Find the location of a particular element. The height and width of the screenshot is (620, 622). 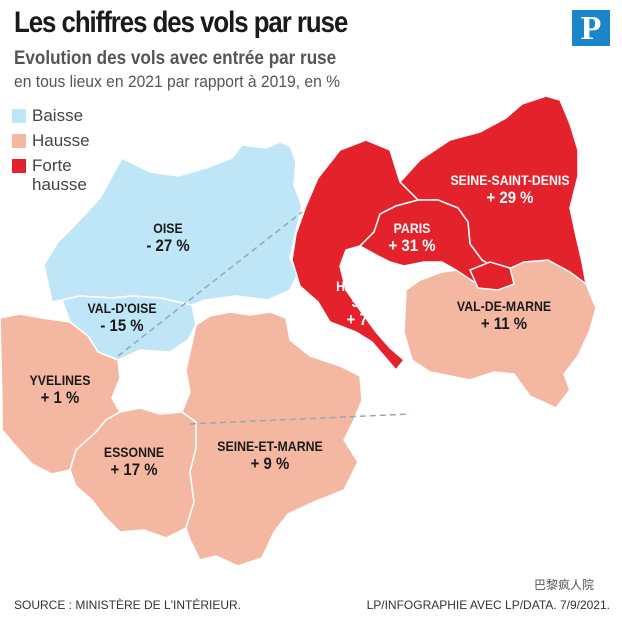

le-parisien-logo: P is located at coordinates (591, 28).